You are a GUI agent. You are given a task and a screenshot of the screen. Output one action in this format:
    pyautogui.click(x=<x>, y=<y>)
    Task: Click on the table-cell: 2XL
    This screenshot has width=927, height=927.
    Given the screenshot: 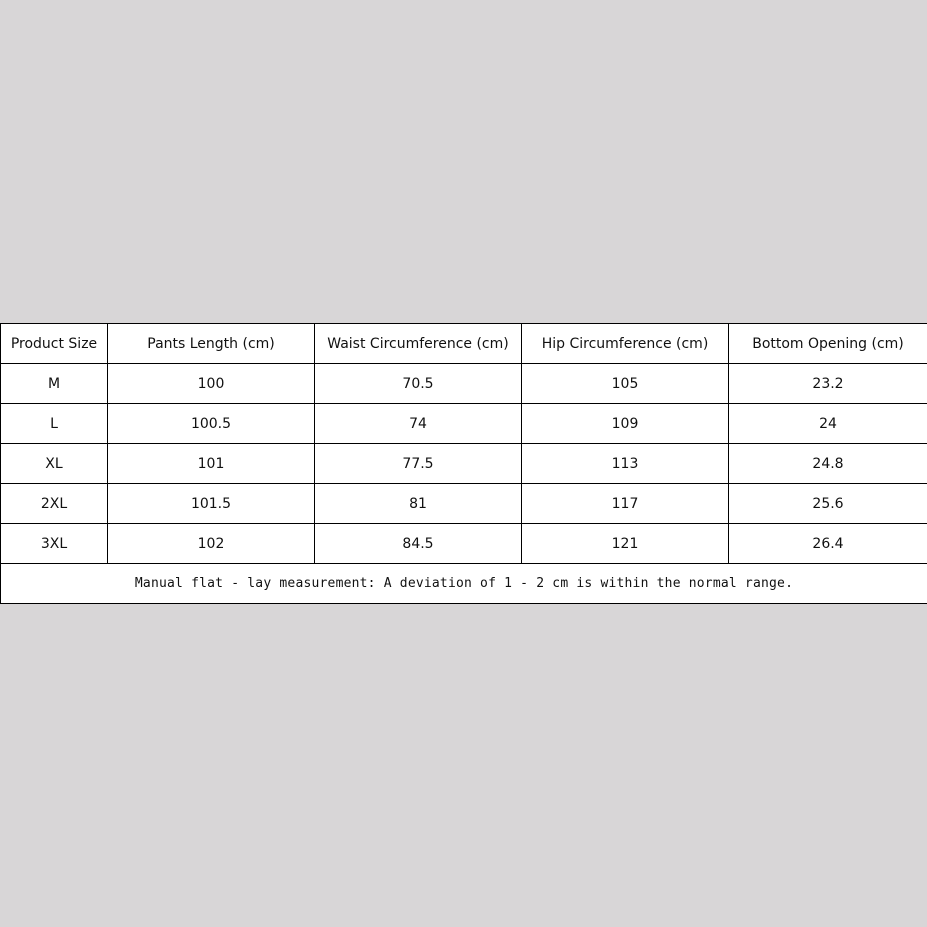 What is the action you would take?
    pyautogui.click(x=54, y=503)
    